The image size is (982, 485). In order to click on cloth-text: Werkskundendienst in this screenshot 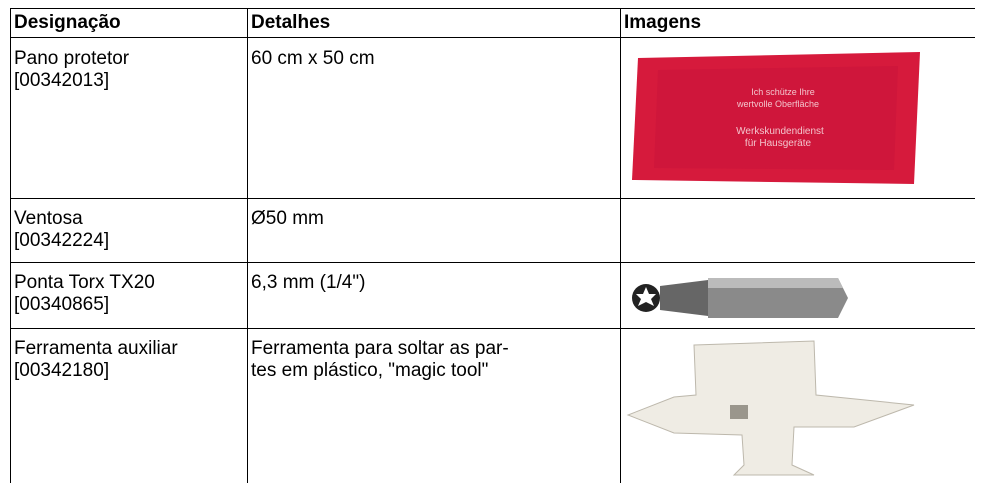, I will do `click(780, 131)`.